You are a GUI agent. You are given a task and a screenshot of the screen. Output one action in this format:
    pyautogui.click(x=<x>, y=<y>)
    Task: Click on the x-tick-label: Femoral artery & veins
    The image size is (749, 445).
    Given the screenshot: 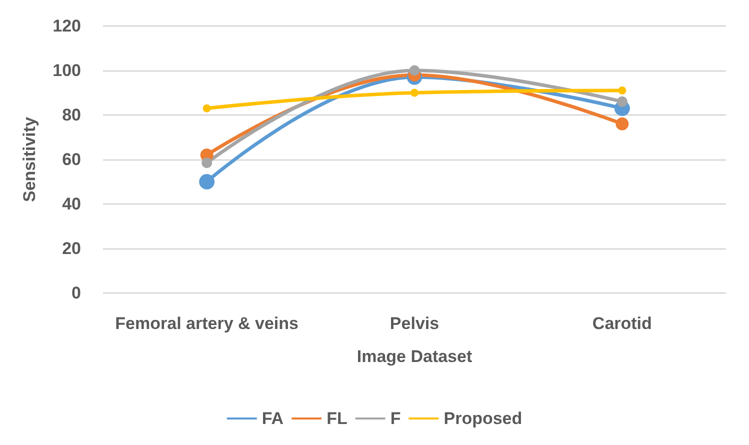 What is the action you would take?
    pyautogui.click(x=206, y=323)
    